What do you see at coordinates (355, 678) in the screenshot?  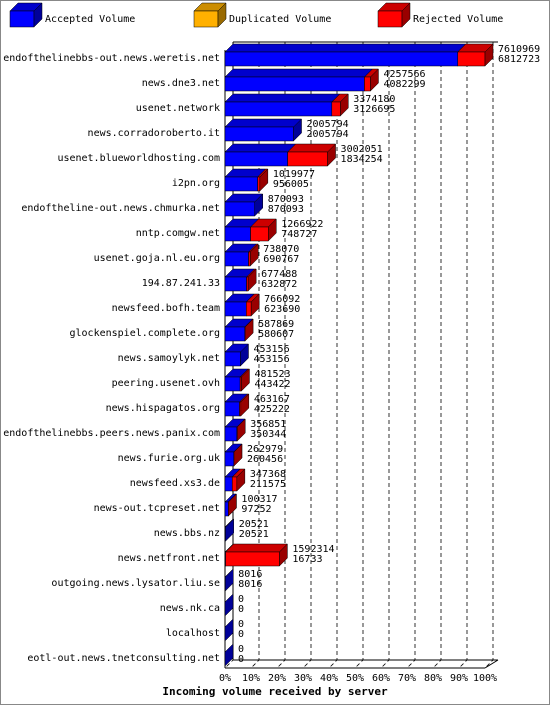 I see `x-tick-label: 50%` at bounding box center [355, 678].